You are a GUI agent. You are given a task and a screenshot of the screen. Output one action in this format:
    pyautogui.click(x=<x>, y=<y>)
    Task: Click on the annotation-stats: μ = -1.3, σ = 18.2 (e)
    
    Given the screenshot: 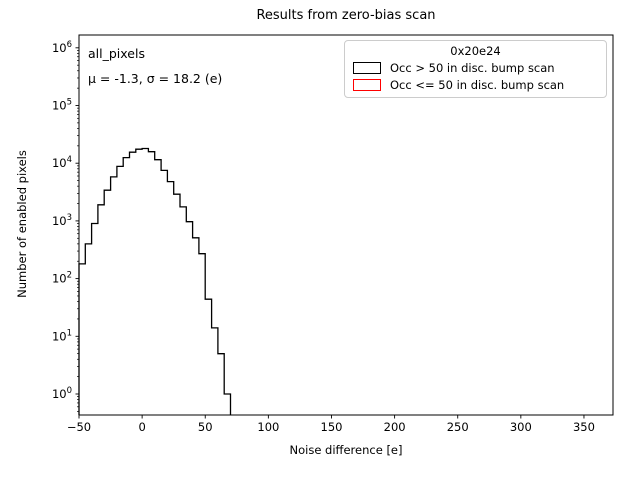 What is the action you would take?
    pyautogui.click(x=155, y=78)
    